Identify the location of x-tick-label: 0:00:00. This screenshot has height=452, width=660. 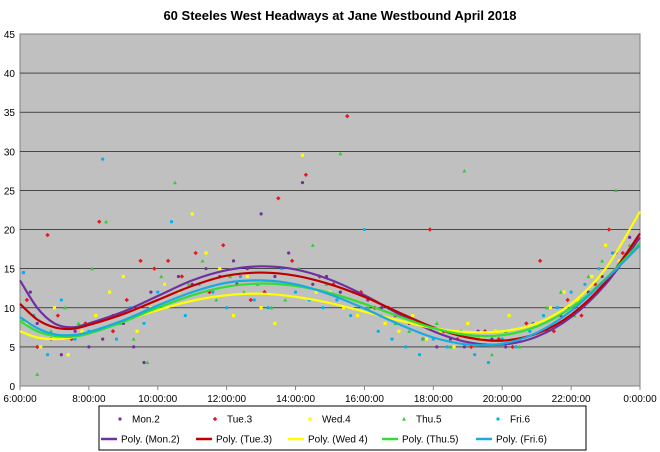
(640, 399).